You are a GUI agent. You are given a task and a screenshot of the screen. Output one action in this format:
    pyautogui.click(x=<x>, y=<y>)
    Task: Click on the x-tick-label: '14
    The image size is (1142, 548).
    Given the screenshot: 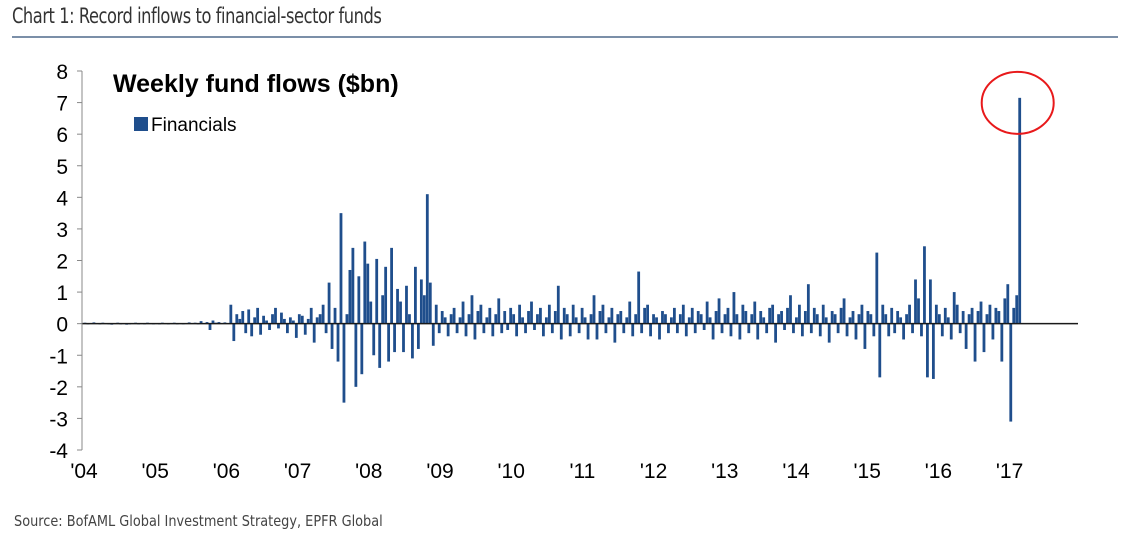 What is the action you would take?
    pyautogui.click(x=796, y=471)
    